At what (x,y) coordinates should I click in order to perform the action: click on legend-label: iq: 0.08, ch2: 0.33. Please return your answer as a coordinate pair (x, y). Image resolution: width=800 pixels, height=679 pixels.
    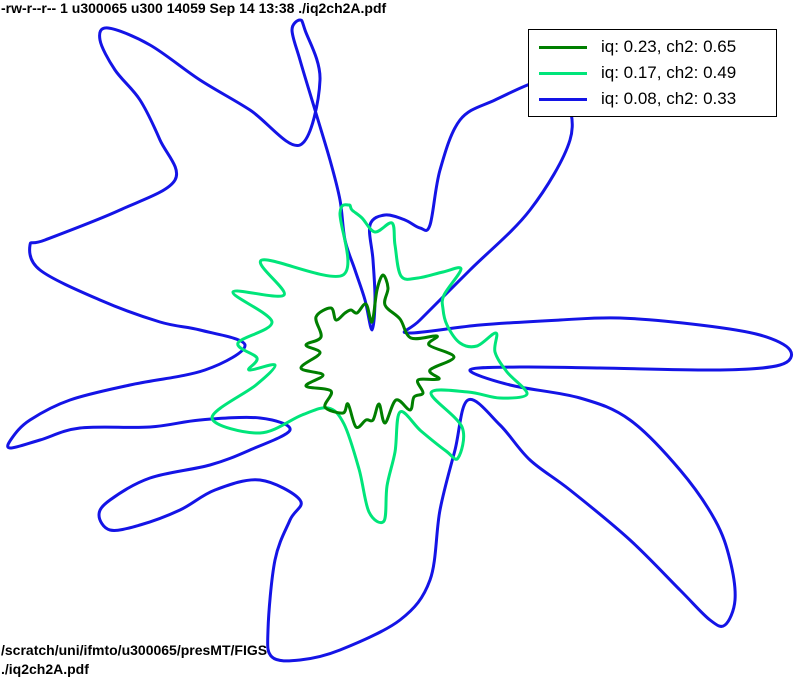
    Looking at the image, I should click on (669, 98).